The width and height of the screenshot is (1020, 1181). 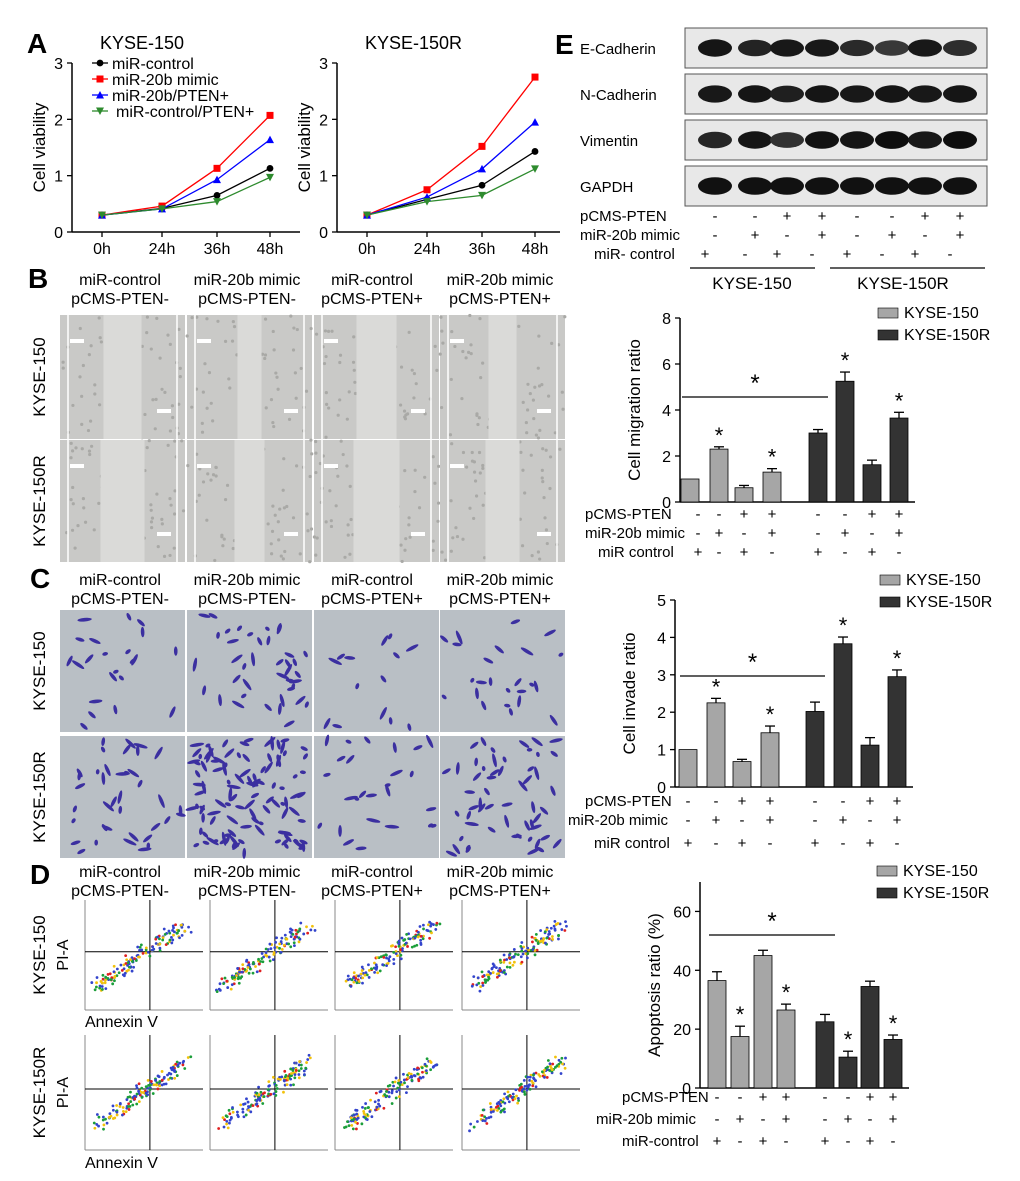 I want to click on row-label: KYSE-150R, so click(x=39, y=797).